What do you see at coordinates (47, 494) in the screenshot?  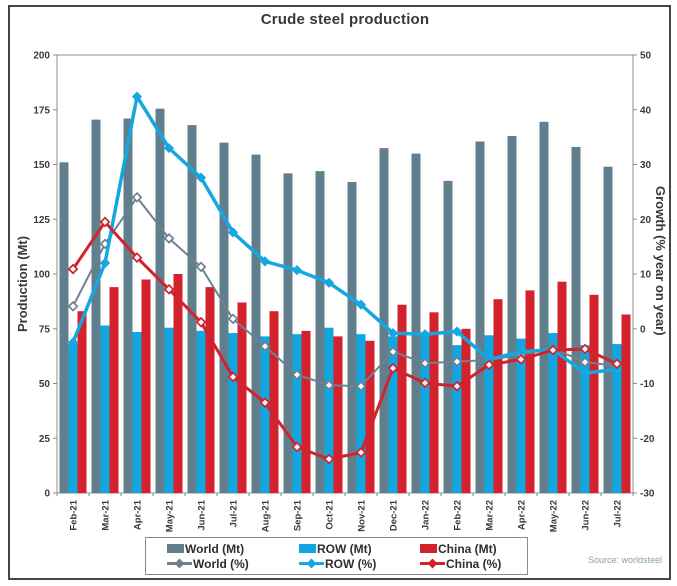 I see `left-tick-label: 0` at bounding box center [47, 494].